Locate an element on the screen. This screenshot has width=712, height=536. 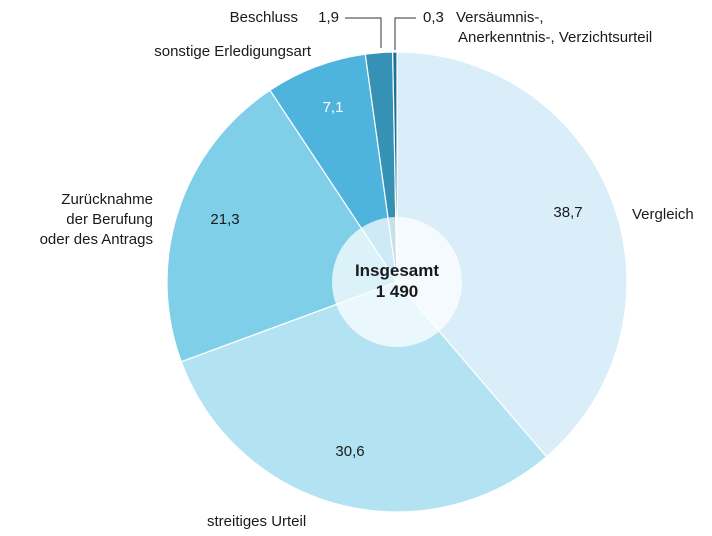
value-label: 38,7 is located at coordinates (567, 212).